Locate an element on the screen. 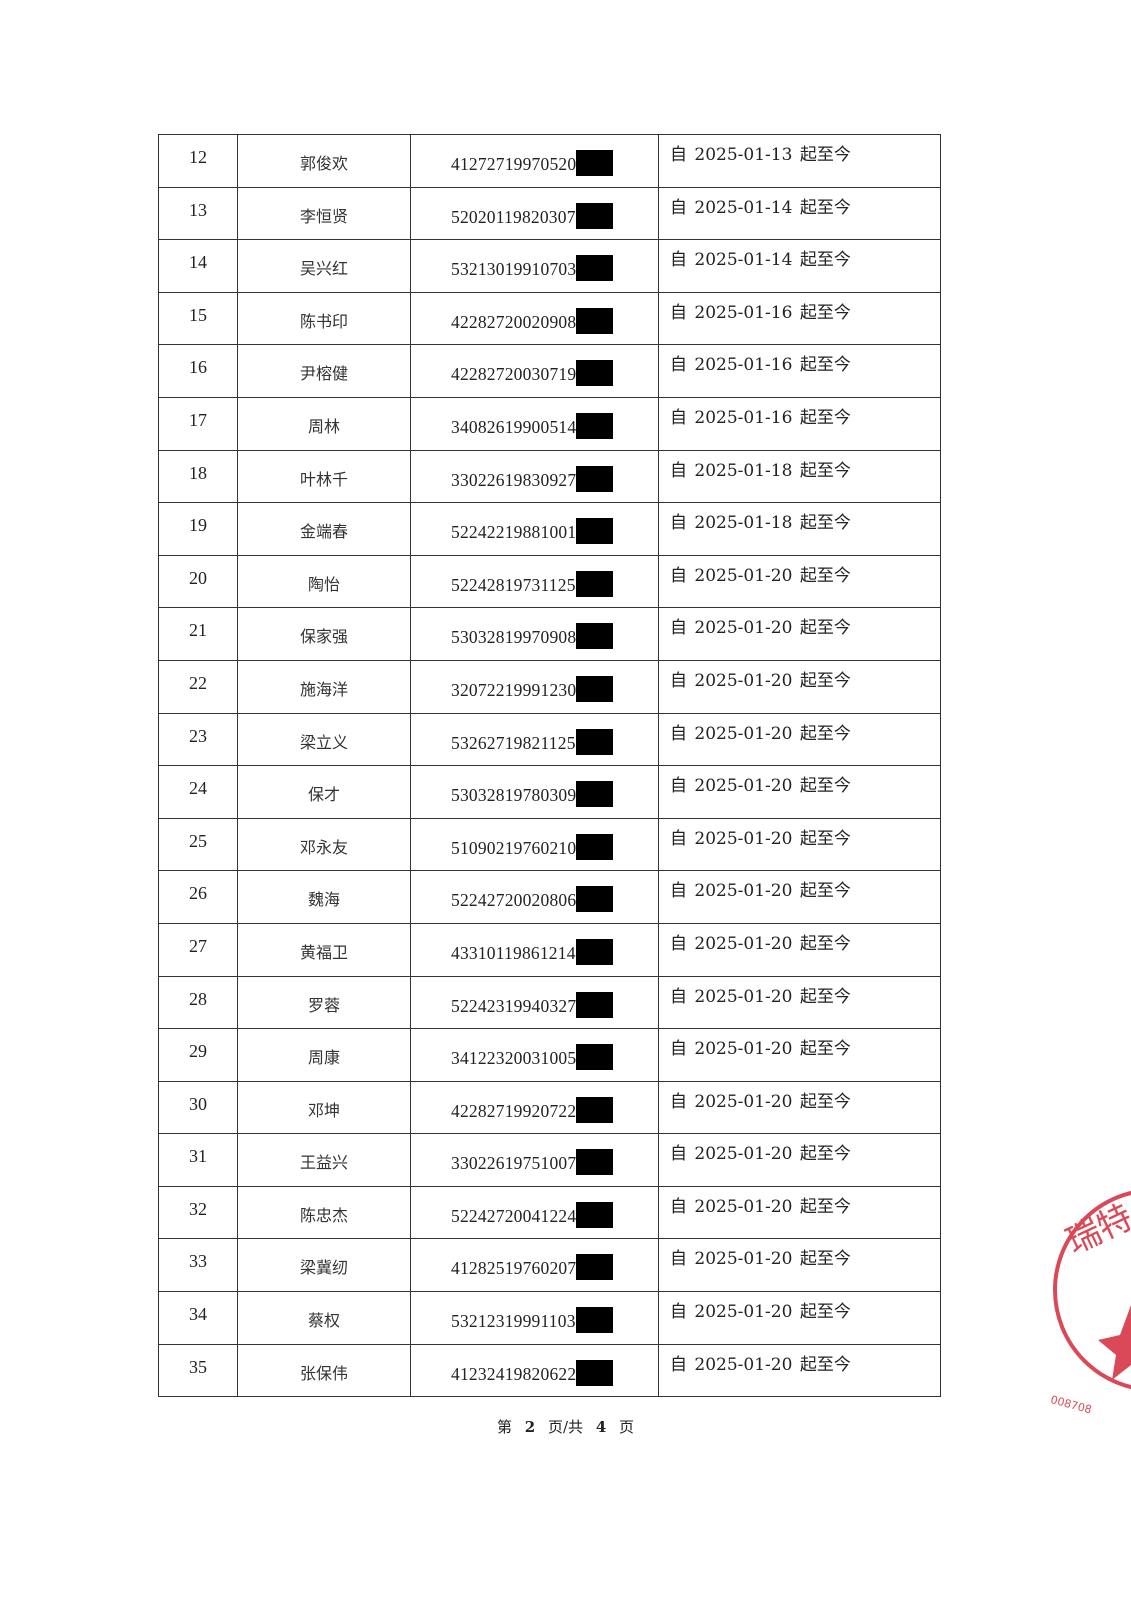  person-name: 周林 is located at coordinates (324, 423).